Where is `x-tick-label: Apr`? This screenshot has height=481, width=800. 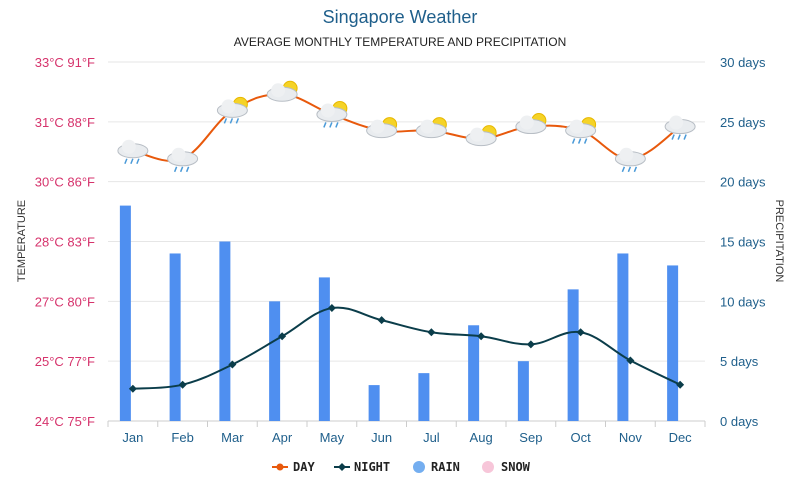 x-tick-label: Apr is located at coordinates (282, 437).